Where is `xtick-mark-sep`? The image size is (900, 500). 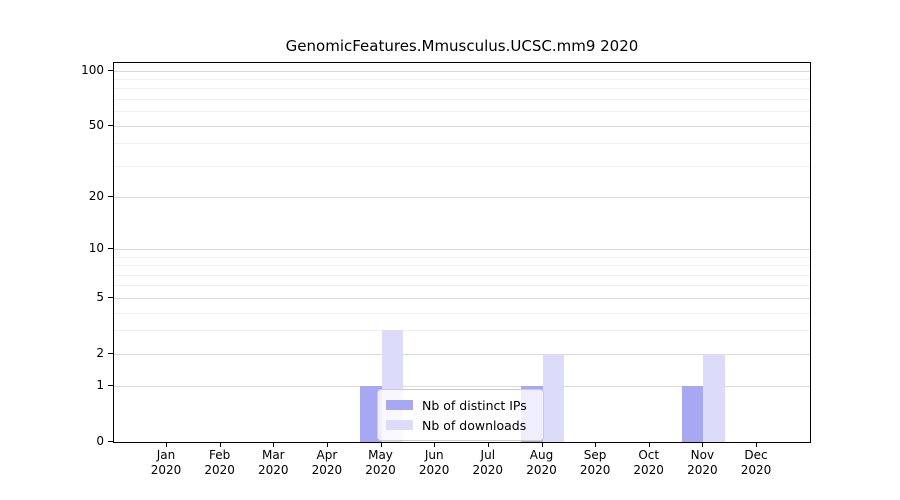
xtick-mark-sep is located at coordinates (596, 445).